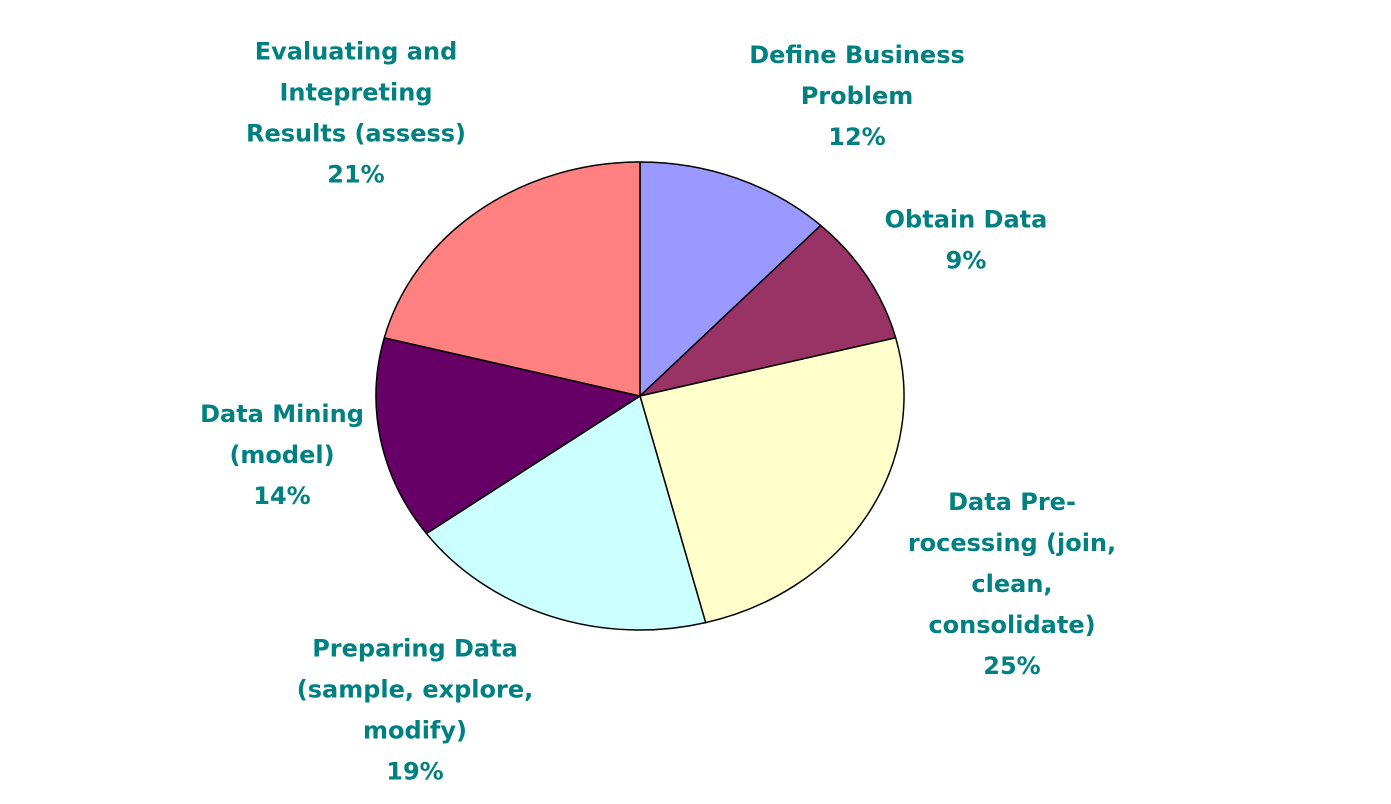 This screenshot has height=804, width=1391. I want to click on slice-category-label: Results (assess), so click(356, 134).